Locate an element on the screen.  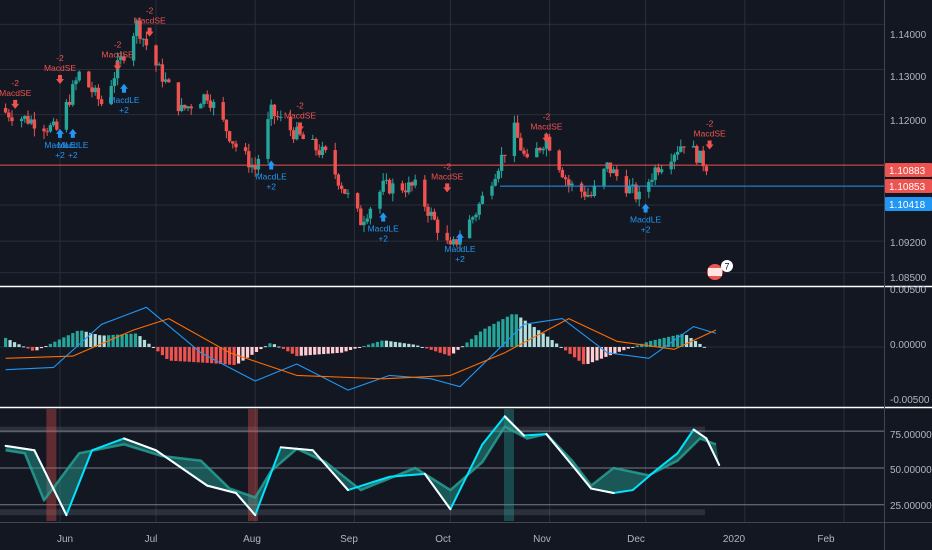
short-arrow-icon is located at coordinates (447, 188).